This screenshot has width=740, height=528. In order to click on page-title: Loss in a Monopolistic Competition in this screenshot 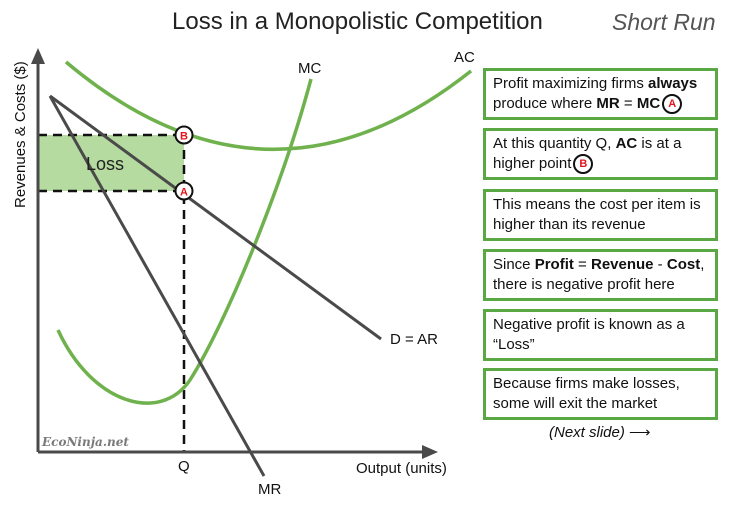, I will do `click(357, 21)`.